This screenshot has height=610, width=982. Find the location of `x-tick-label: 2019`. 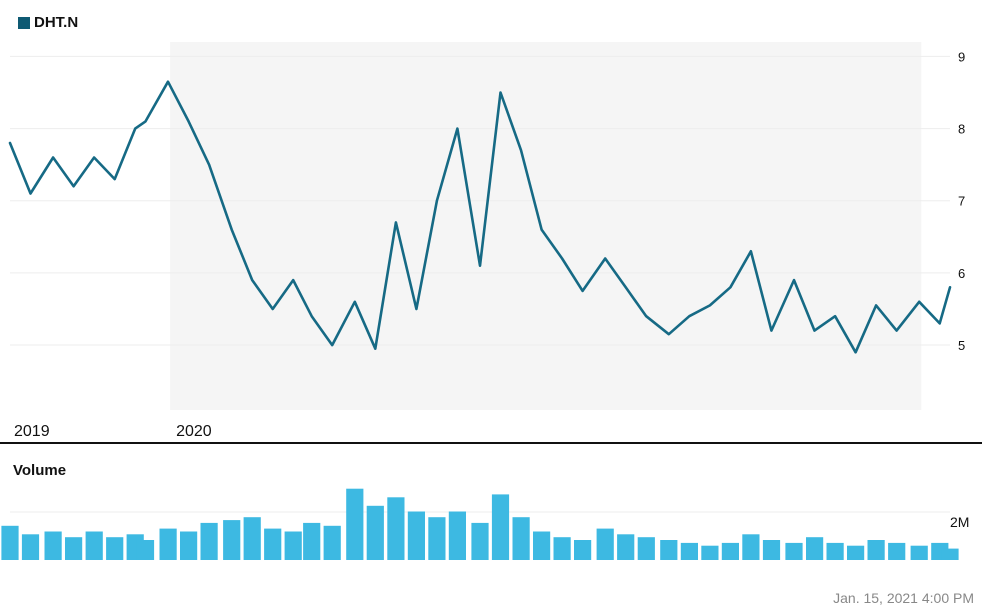

x-tick-label: 2019 is located at coordinates (32, 431).